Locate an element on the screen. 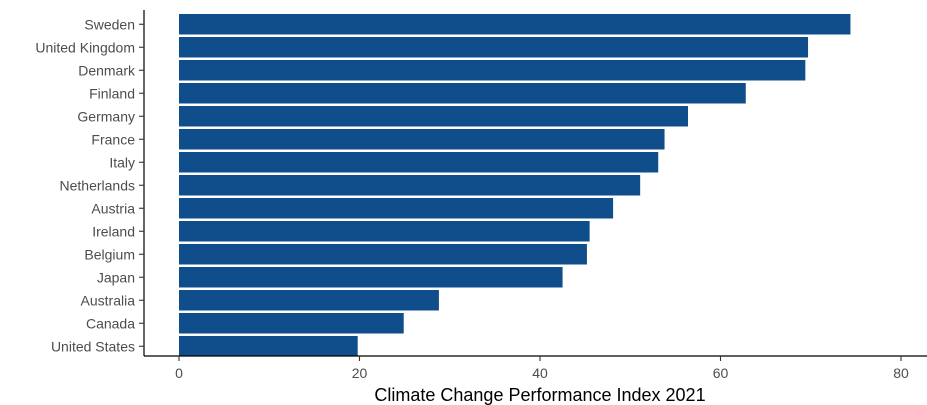  x-tick-label: 0 is located at coordinates (179, 373).